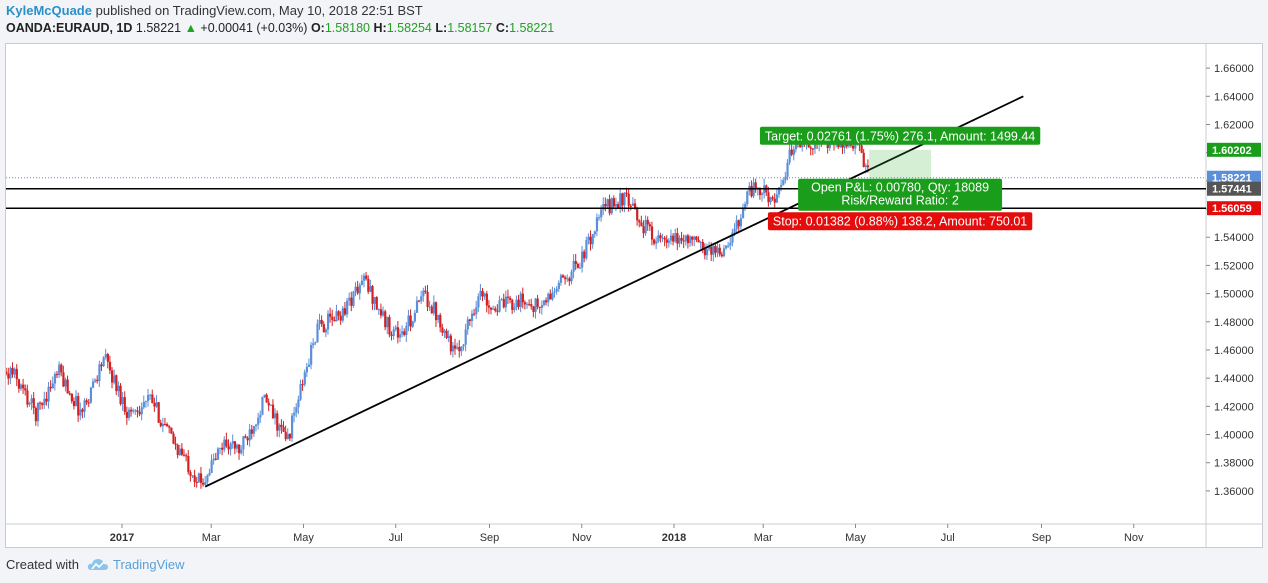 This screenshot has height=583, width=1268. What do you see at coordinates (95, 564) in the screenshot?
I see `footer: Created with TradingView` at bounding box center [95, 564].